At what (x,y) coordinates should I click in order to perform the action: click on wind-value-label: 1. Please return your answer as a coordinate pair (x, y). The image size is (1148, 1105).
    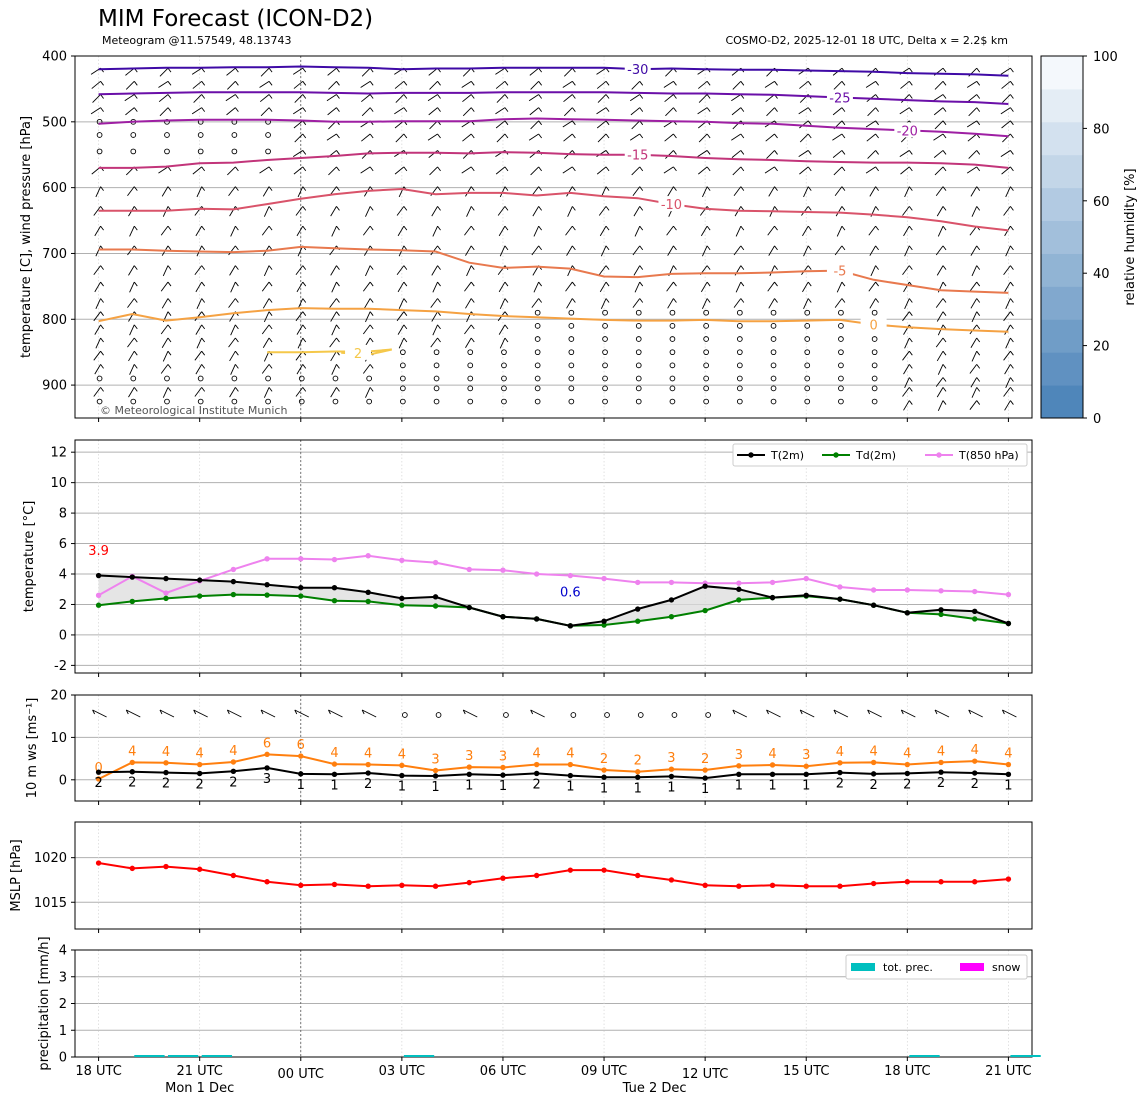
    Looking at the image, I should click on (1008, 785).